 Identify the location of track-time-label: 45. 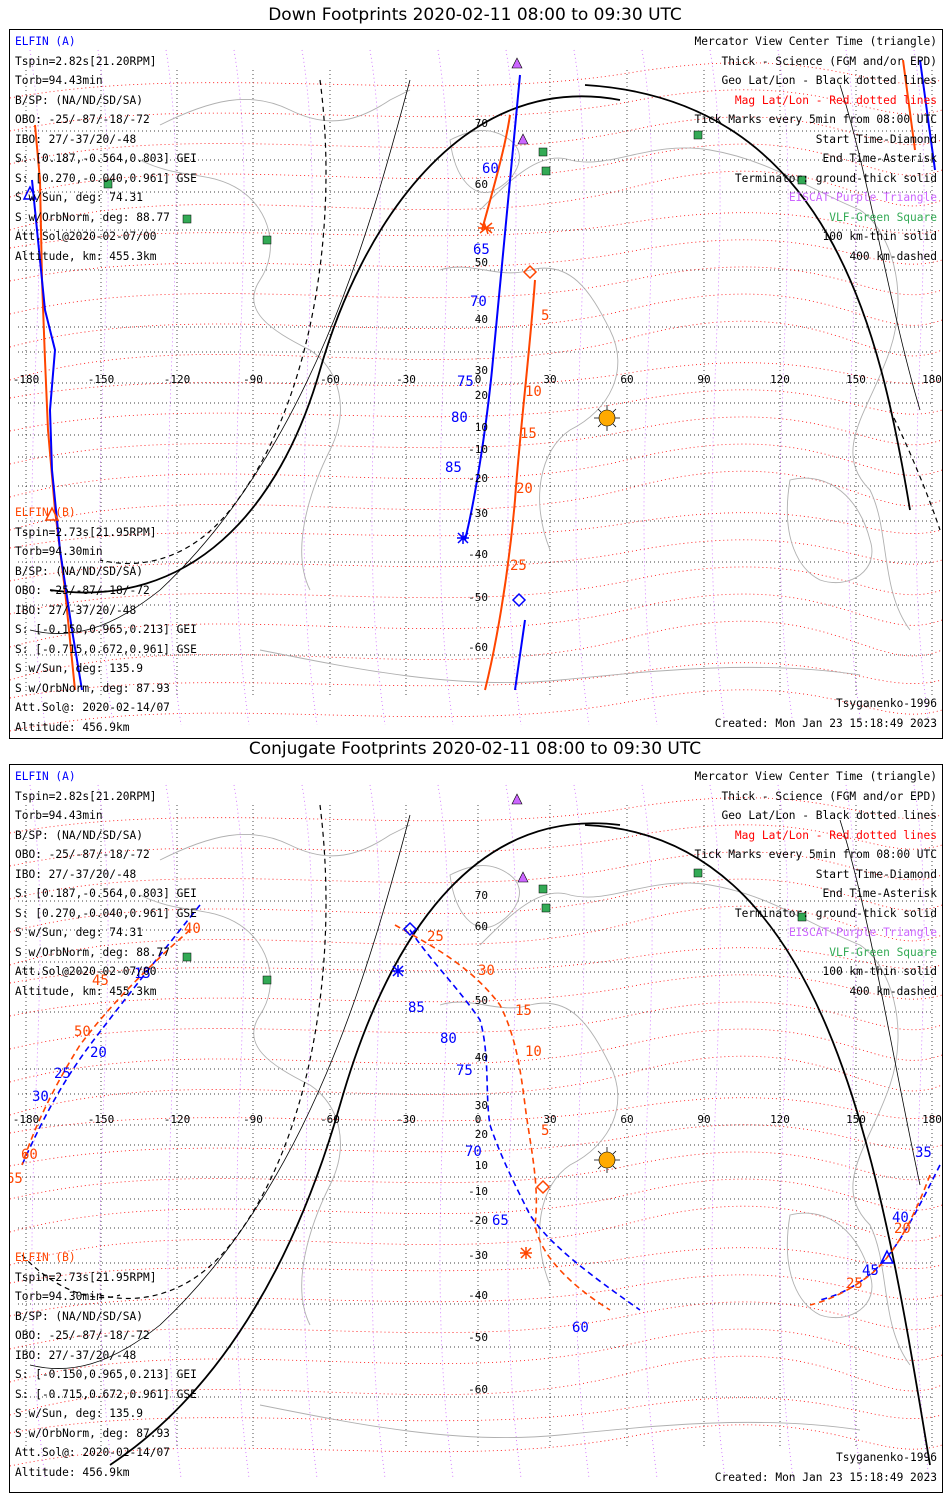
(100, 981).